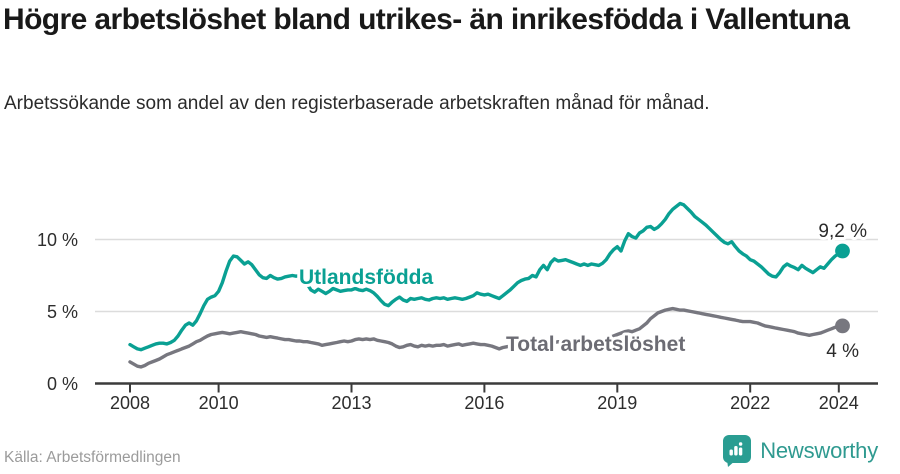 The width and height of the screenshot is (900, 474). Describe the element at coordinates (839, 403) in the screenshot. I see `x-axis-label: 2024` at that location.